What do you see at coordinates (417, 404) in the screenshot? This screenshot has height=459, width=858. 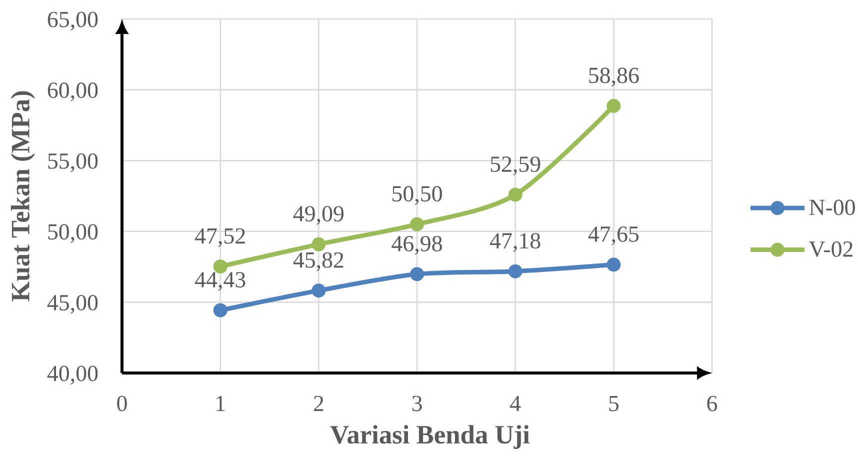 I see `x-tick-label: 3` at bounding box center [417, 404].